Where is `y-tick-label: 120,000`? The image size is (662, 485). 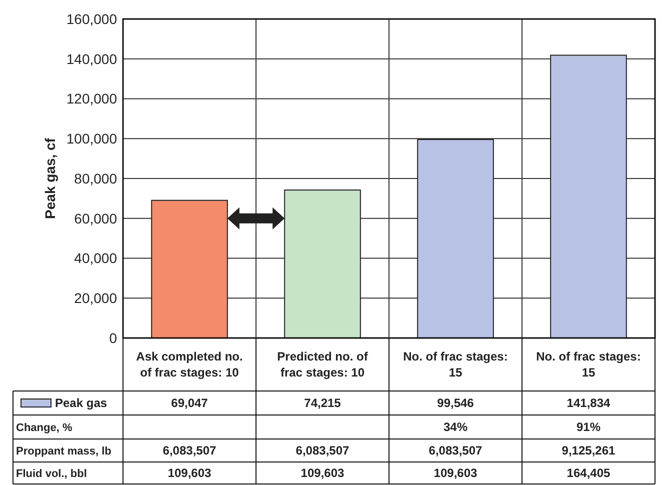
y-tick-label: 120,000 is located at coordinates (92, 98).